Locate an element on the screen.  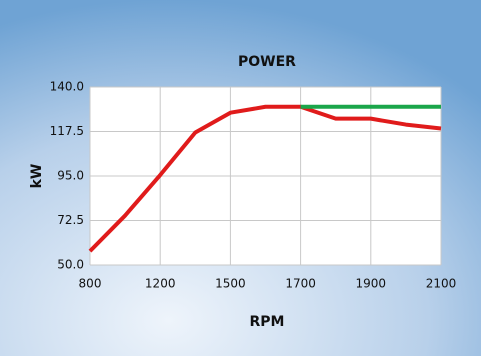
chart-title: POWER is located at coordinates (267, 62).